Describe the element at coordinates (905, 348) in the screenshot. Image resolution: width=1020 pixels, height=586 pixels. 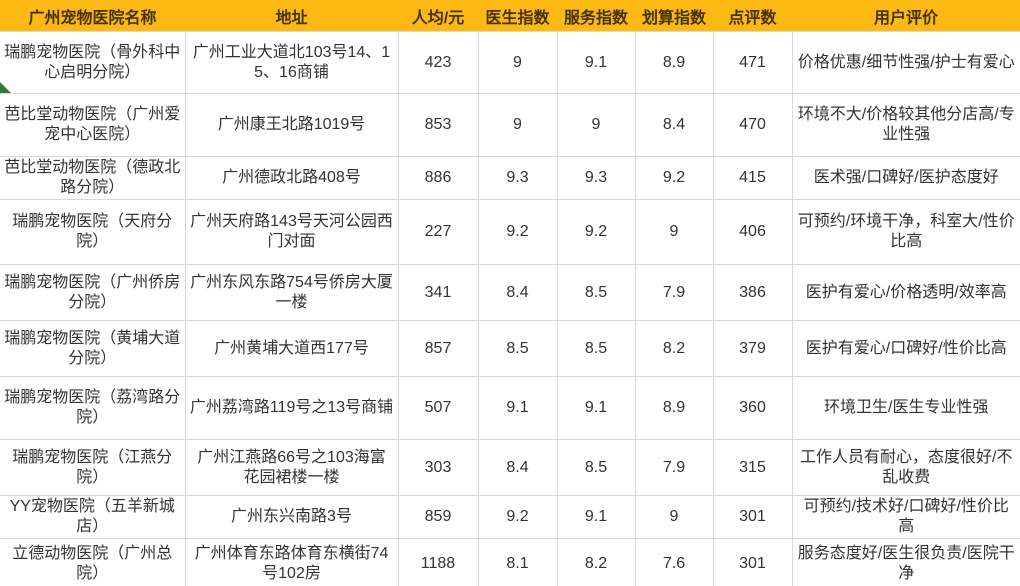
I see `user-review-cell: 医护有爱心/口碑好/性价比高` at that location.